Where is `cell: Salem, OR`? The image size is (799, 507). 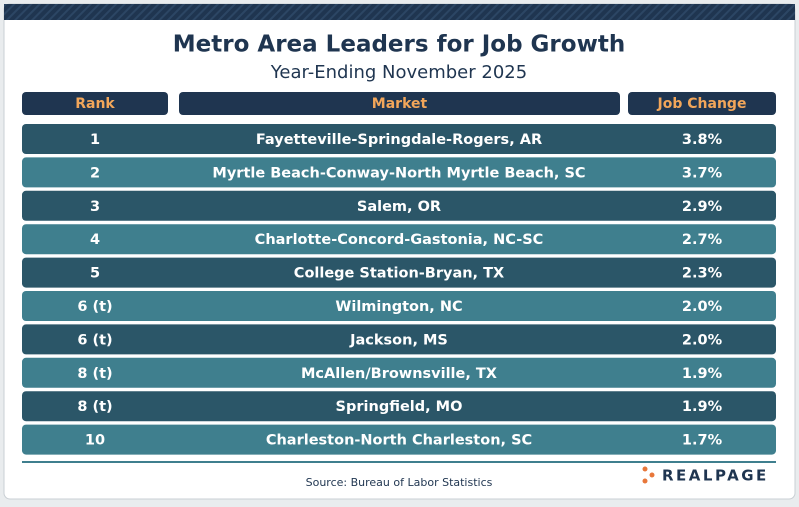
cell: Salem, OR is located at coordinates (399, 207).